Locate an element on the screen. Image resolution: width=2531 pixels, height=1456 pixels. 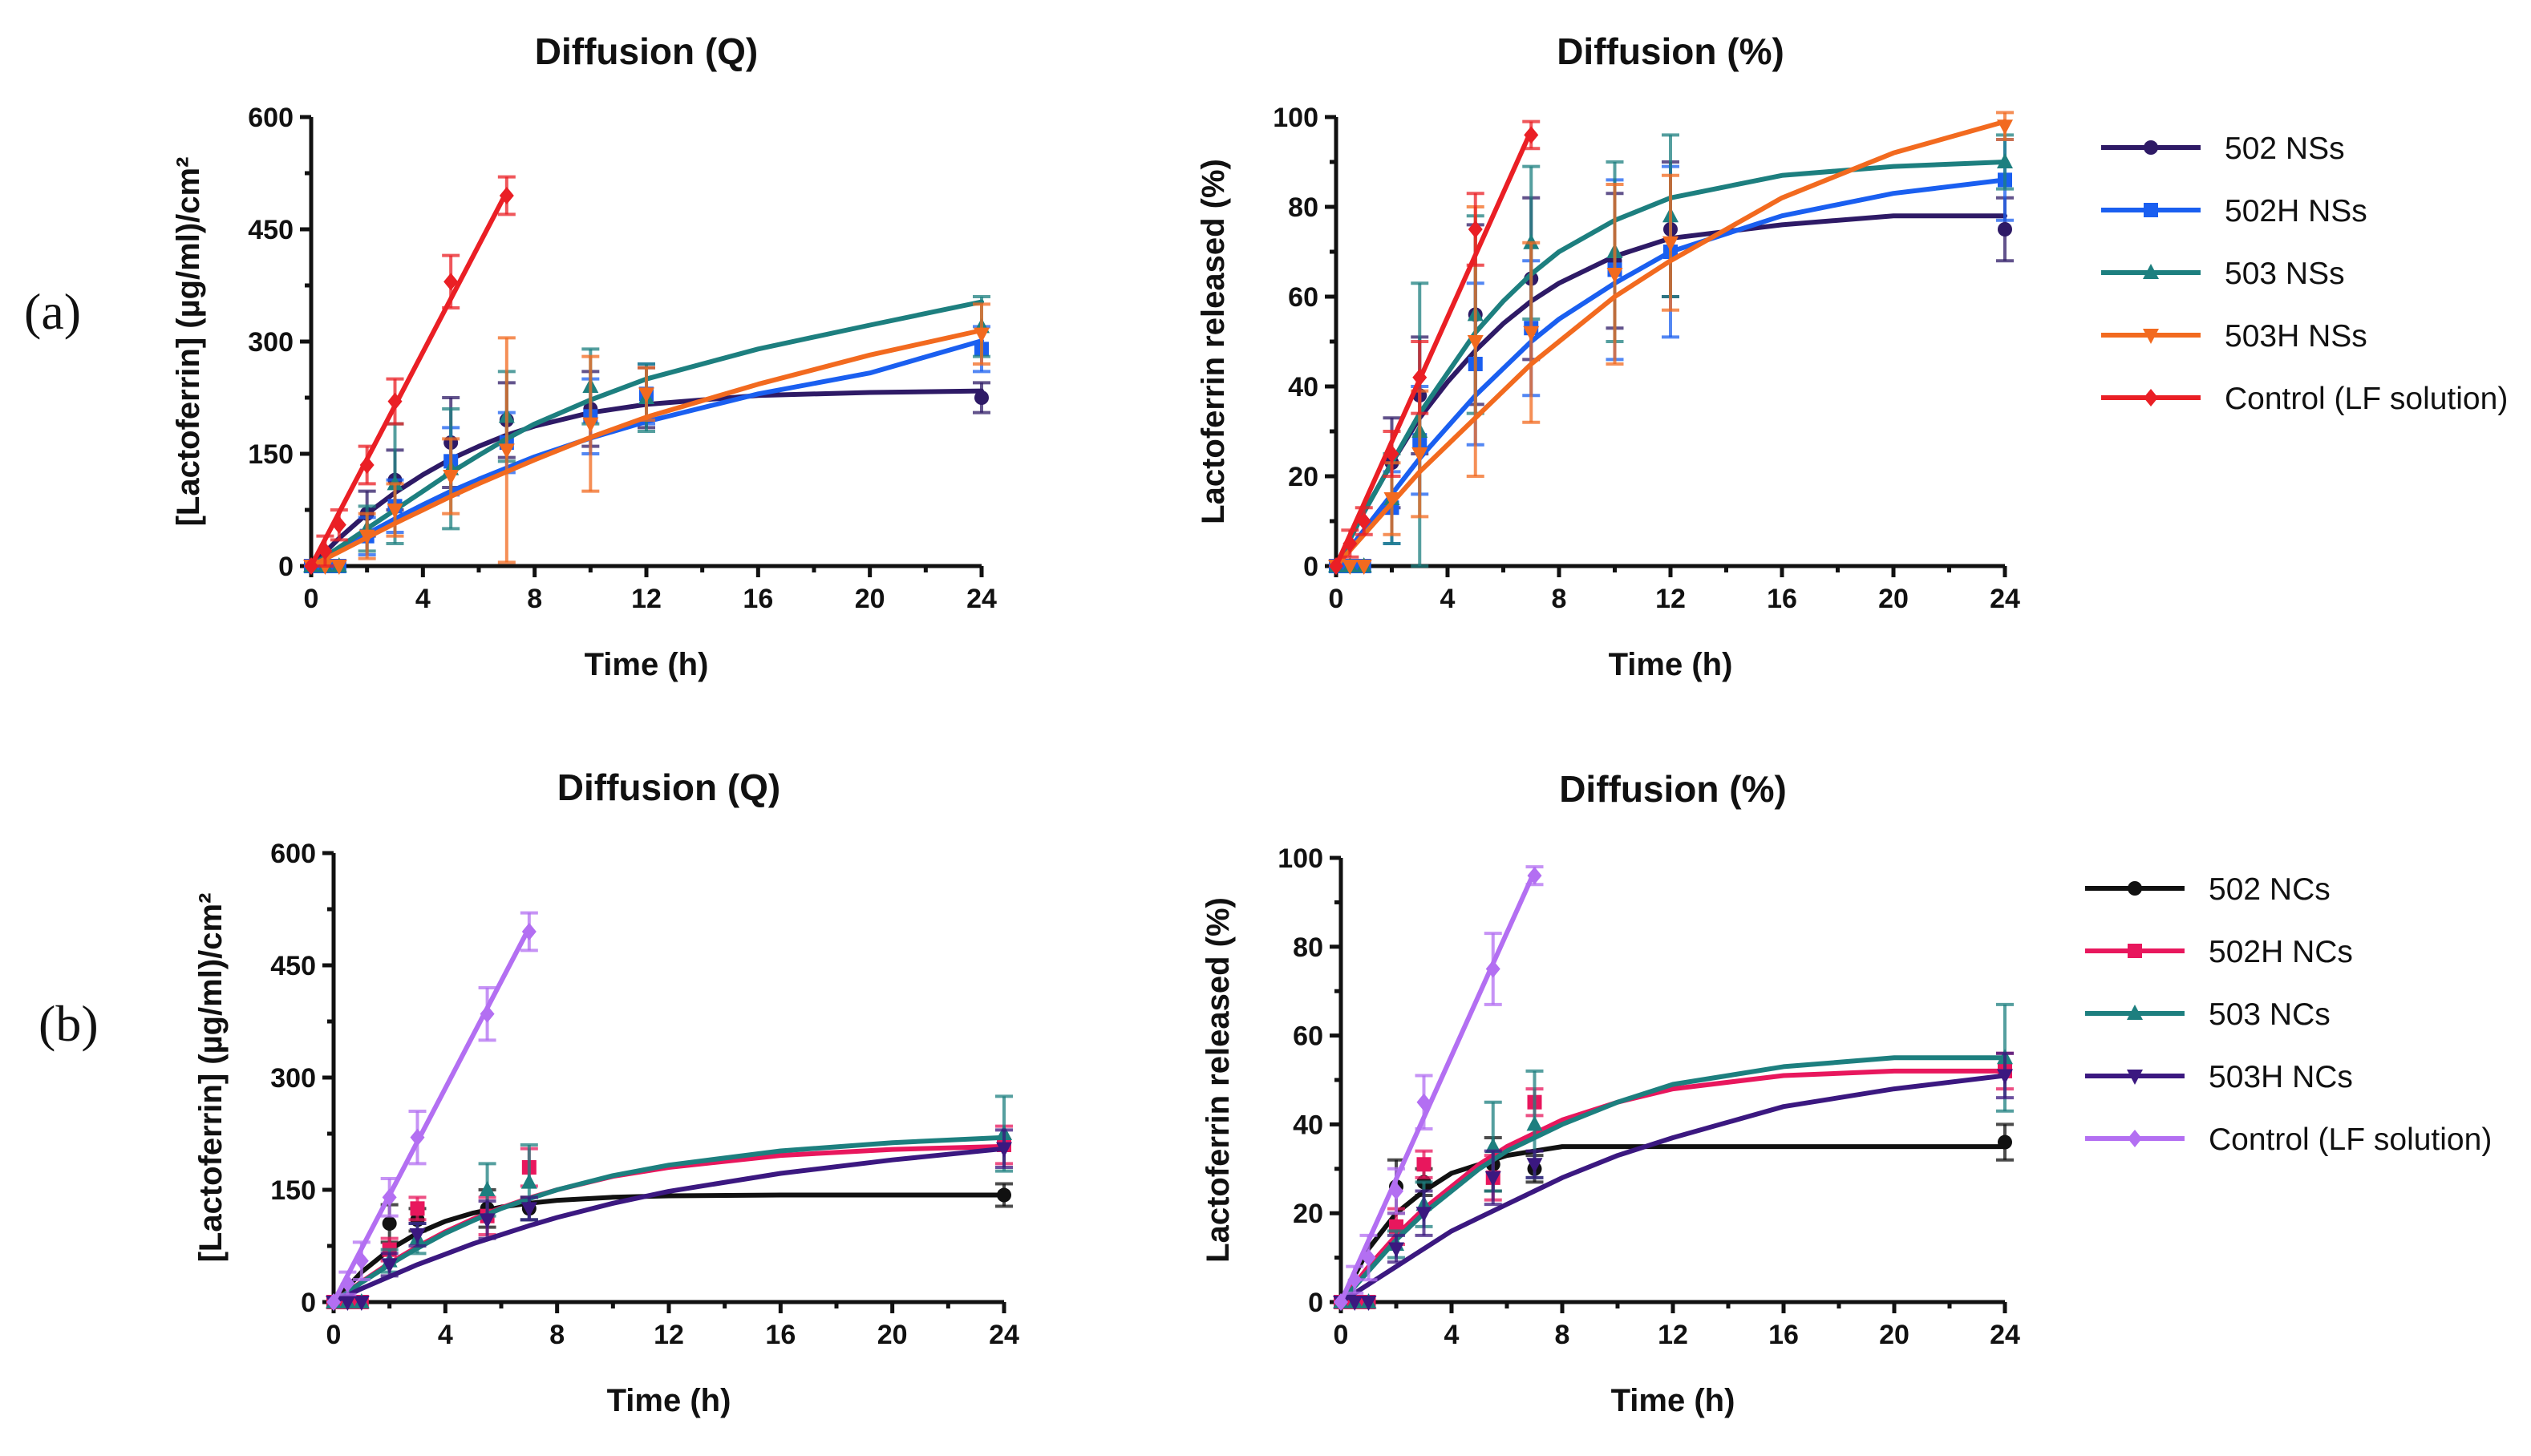
y-tick-label: 300 is located at coordinates (293, 1078).